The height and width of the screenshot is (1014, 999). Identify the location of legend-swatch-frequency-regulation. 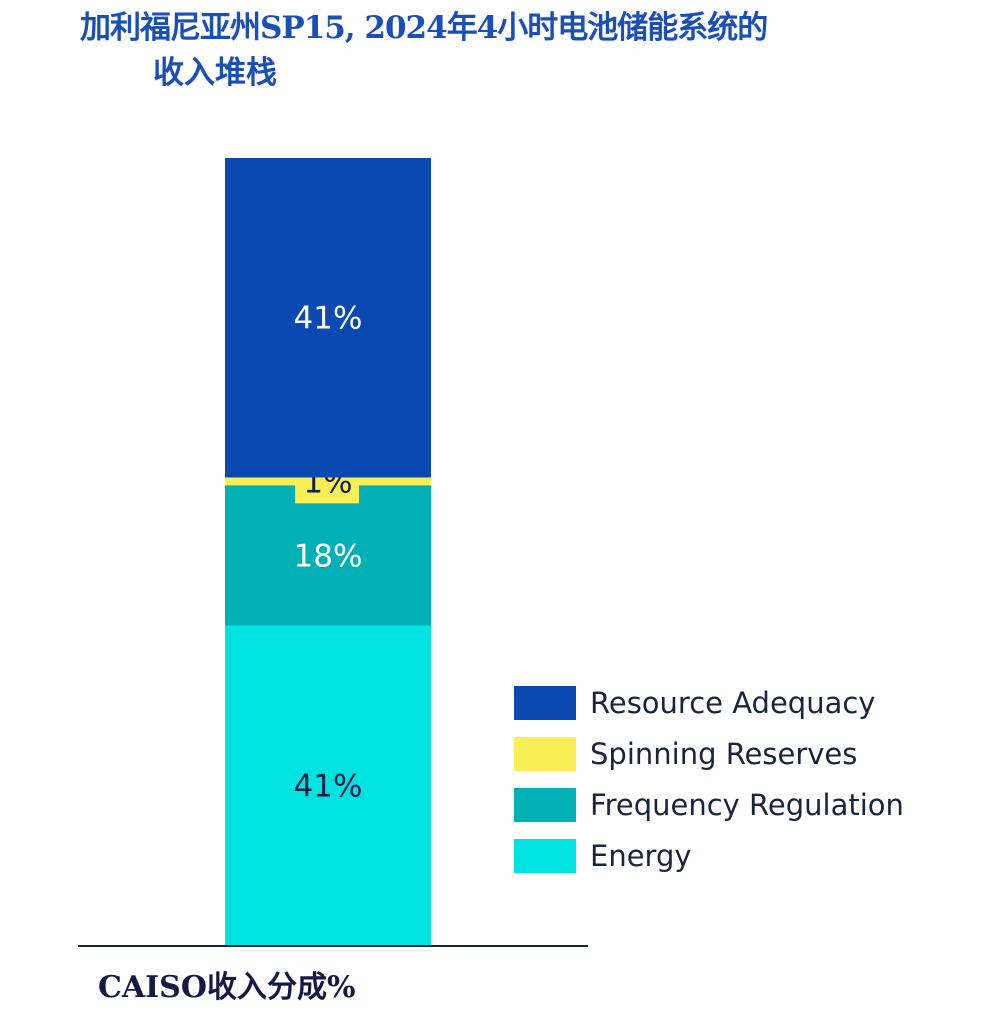
(545, 804).